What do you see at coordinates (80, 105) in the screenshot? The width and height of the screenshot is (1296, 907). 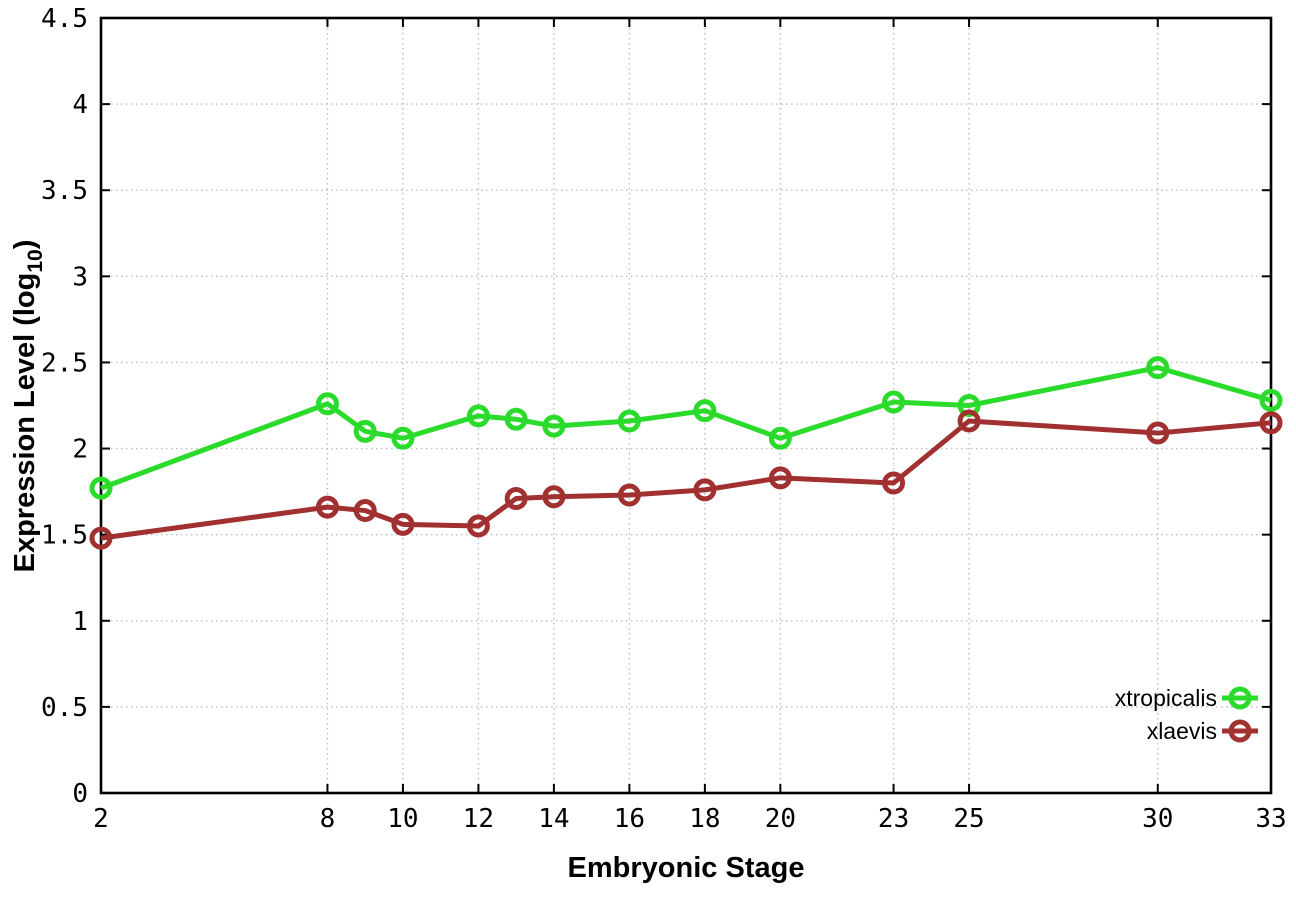 I see `y-tick-label: 4` at bounding box center [80, 105].